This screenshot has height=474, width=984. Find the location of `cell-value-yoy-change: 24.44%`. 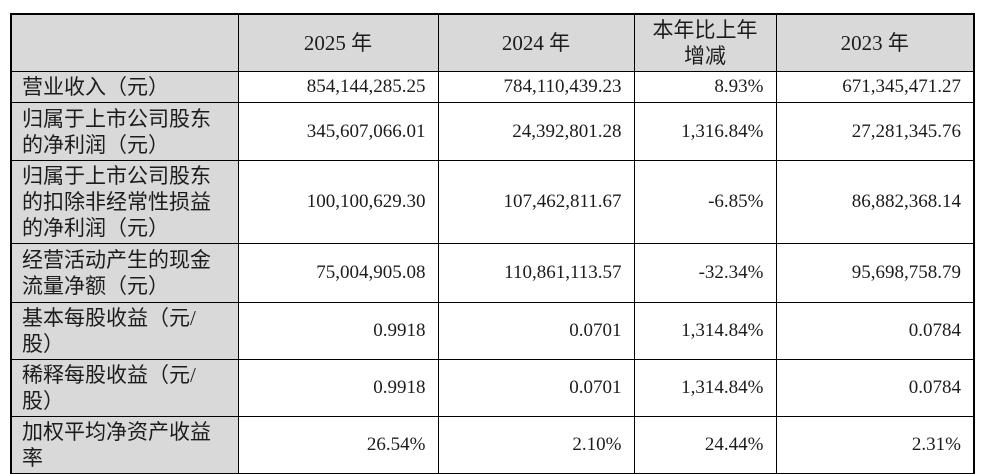

cell-value-yoy-change: 24.44% is located at coordinates (705, 445).